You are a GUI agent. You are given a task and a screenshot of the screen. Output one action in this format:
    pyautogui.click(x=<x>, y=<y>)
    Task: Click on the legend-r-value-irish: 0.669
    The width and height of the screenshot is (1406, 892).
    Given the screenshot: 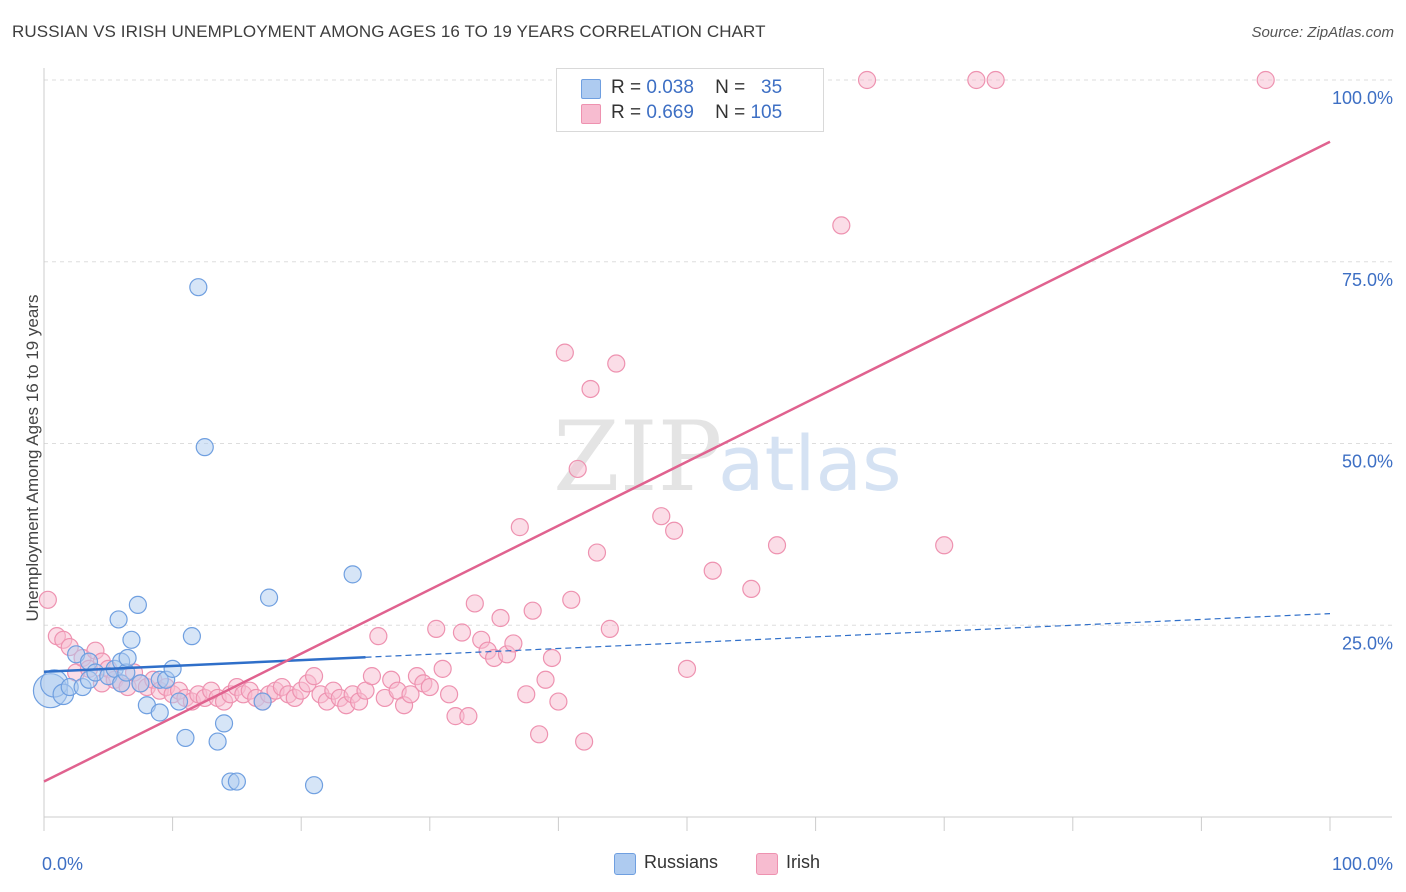 What is the action you would take?
    pyautogui.click(x=670, y=112)
    